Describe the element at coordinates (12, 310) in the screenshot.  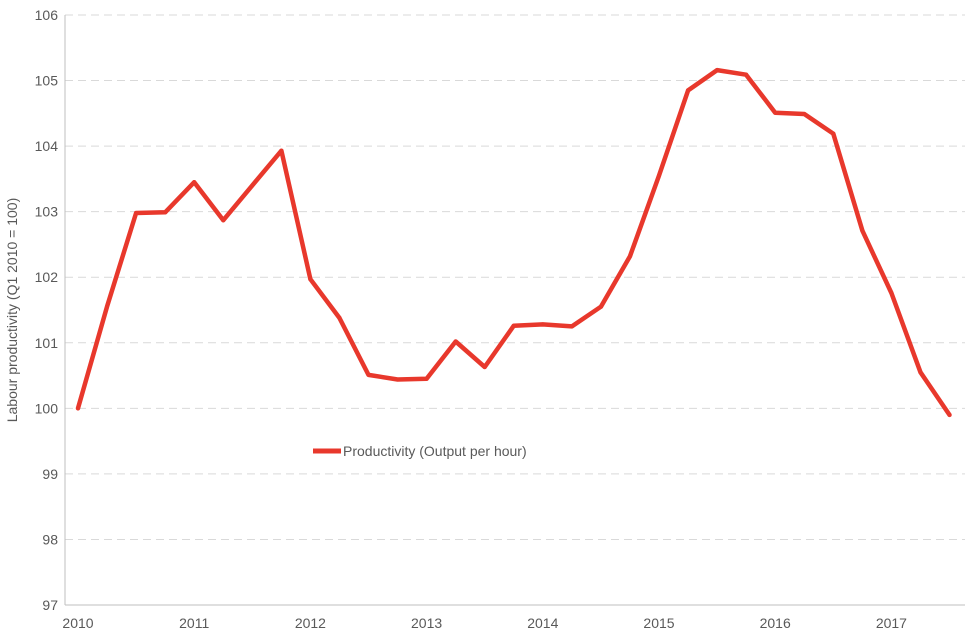
I see `y-axis-title: Labour productivity (Q1 2010 = 100)` at that location.